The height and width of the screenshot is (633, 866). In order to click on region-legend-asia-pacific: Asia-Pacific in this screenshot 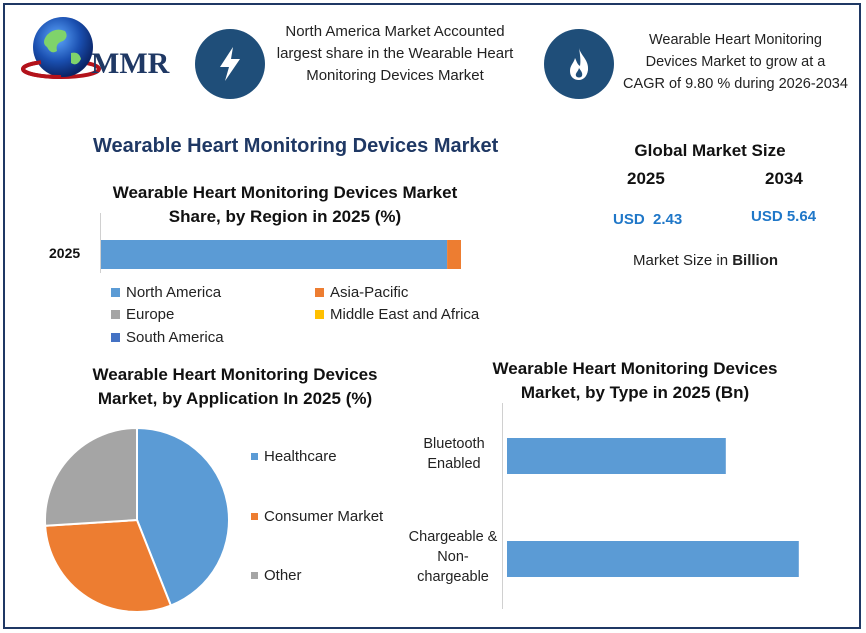, I will do `click(361, 292)`.